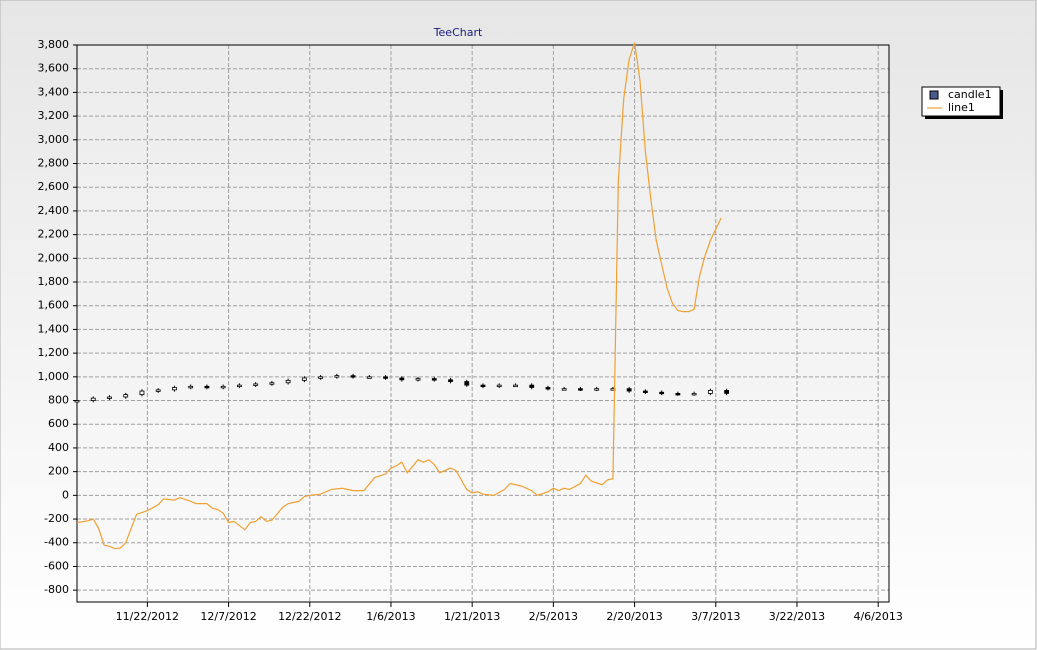  What do you see at coordinates (877, 616) in the screenshot?
I see `x-tick-label: 4/6/2013` at bounding box center [877, 616].